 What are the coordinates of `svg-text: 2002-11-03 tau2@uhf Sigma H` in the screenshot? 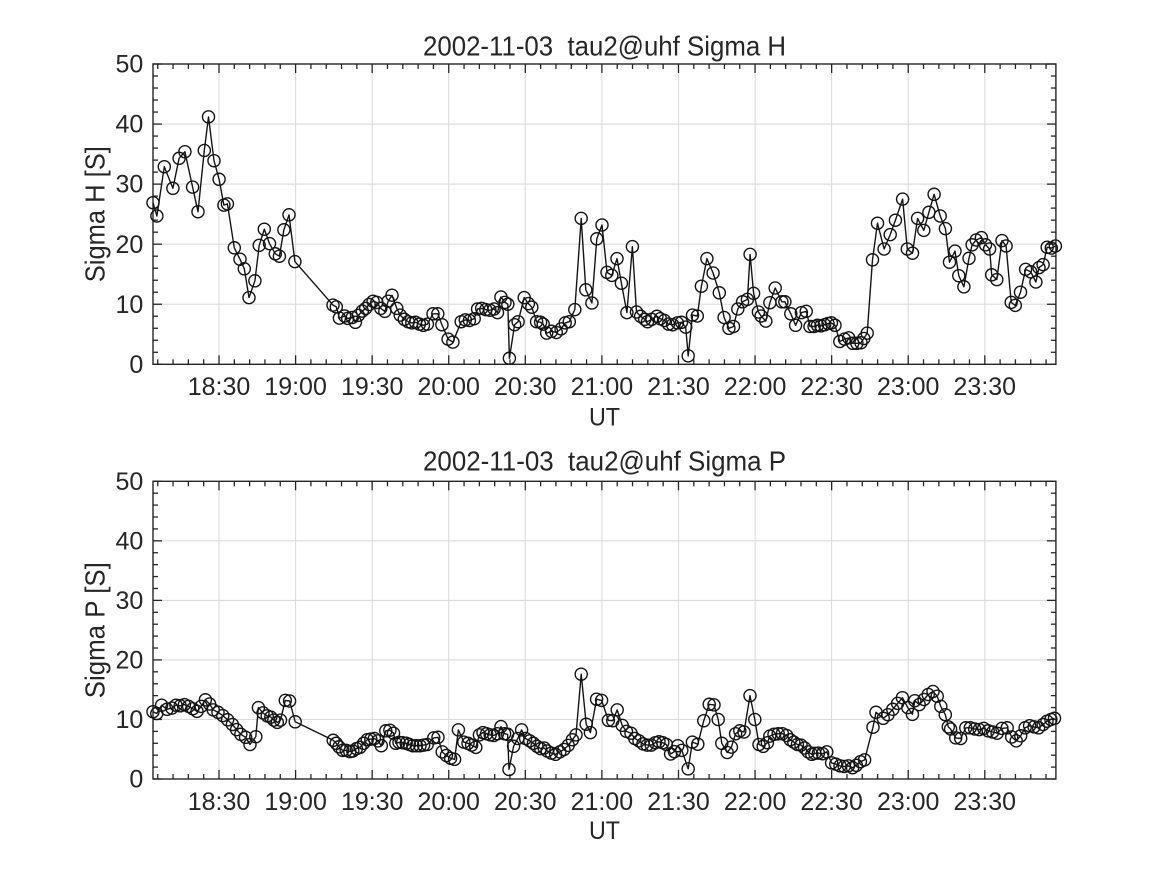 It's located at (604, 45).